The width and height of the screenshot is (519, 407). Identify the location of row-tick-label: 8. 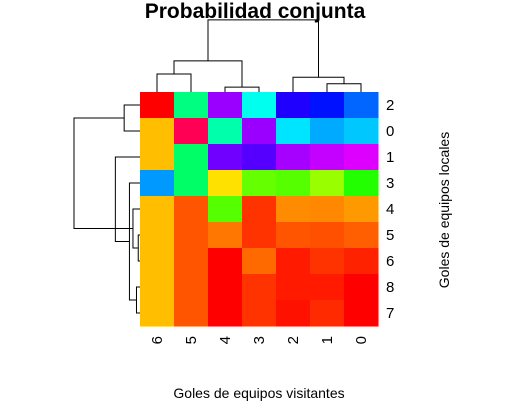
(390, 287).